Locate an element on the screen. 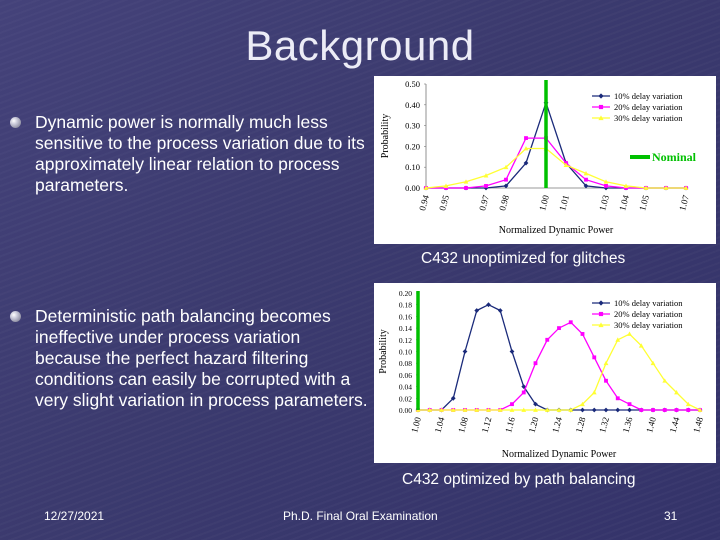 The image size is (720, 540). x-tick-label: 1.20 is located at coordinates (534, 424).